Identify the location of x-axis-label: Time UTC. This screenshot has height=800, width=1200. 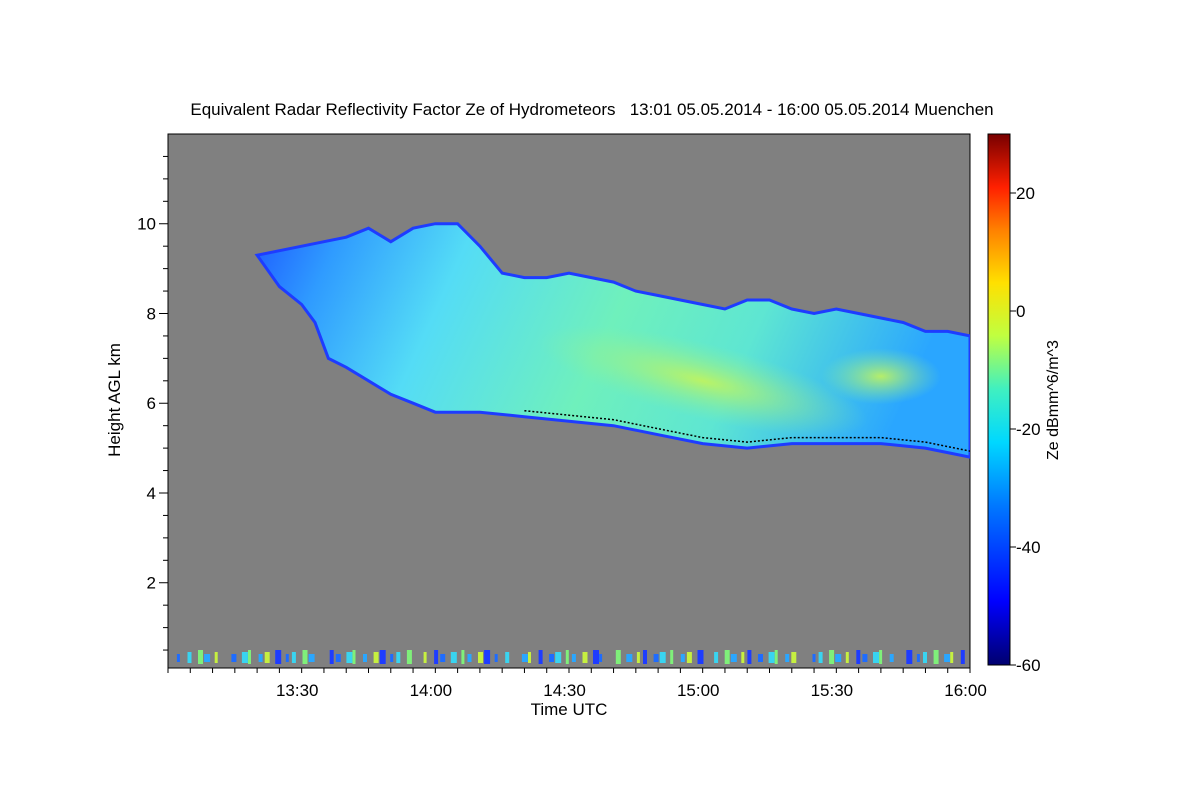
(569, 709).